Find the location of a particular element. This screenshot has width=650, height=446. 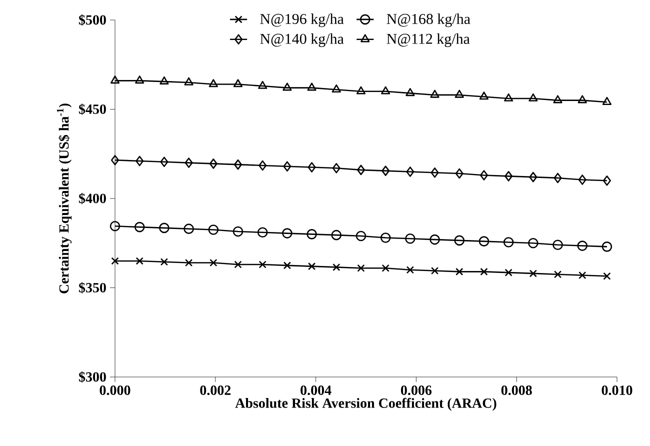

y-axis-title: Certainty Equivalent (US$ ha$^{-1}$) is located at coordinates (64, 199).